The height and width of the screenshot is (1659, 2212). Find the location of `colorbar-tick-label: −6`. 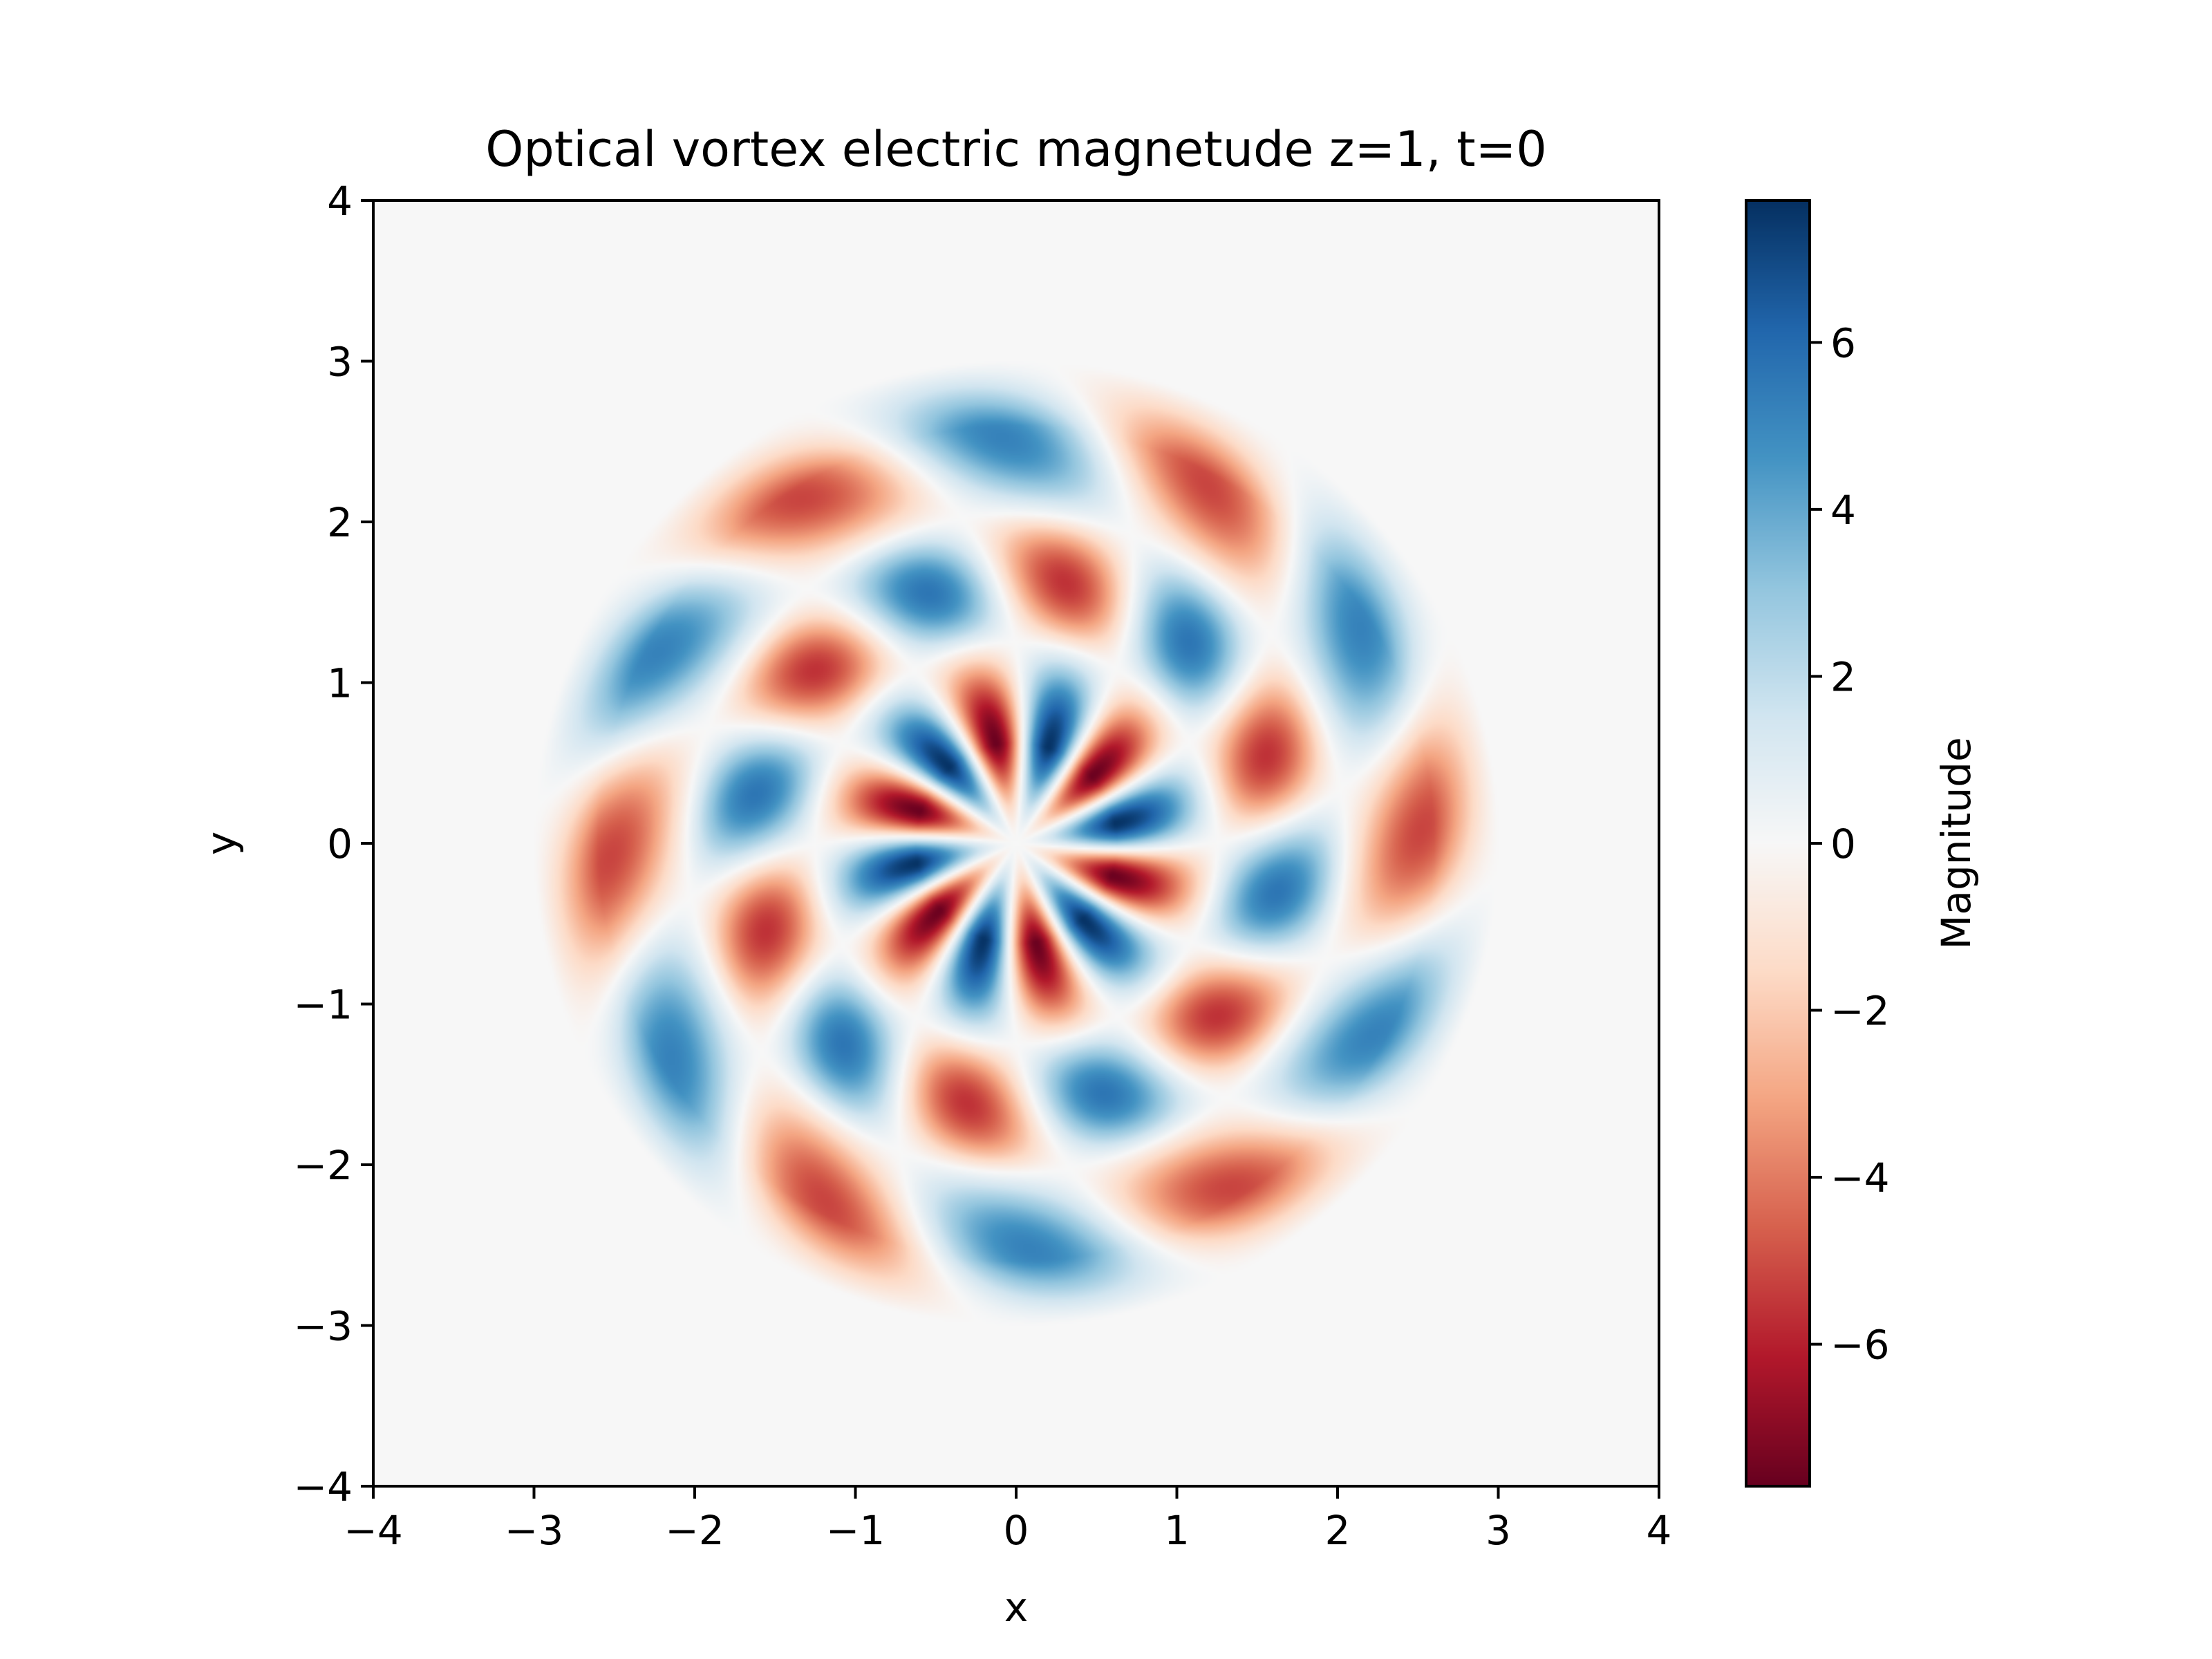

colorbar-tick-label: −6 is located at coordinates (1860, 1345).